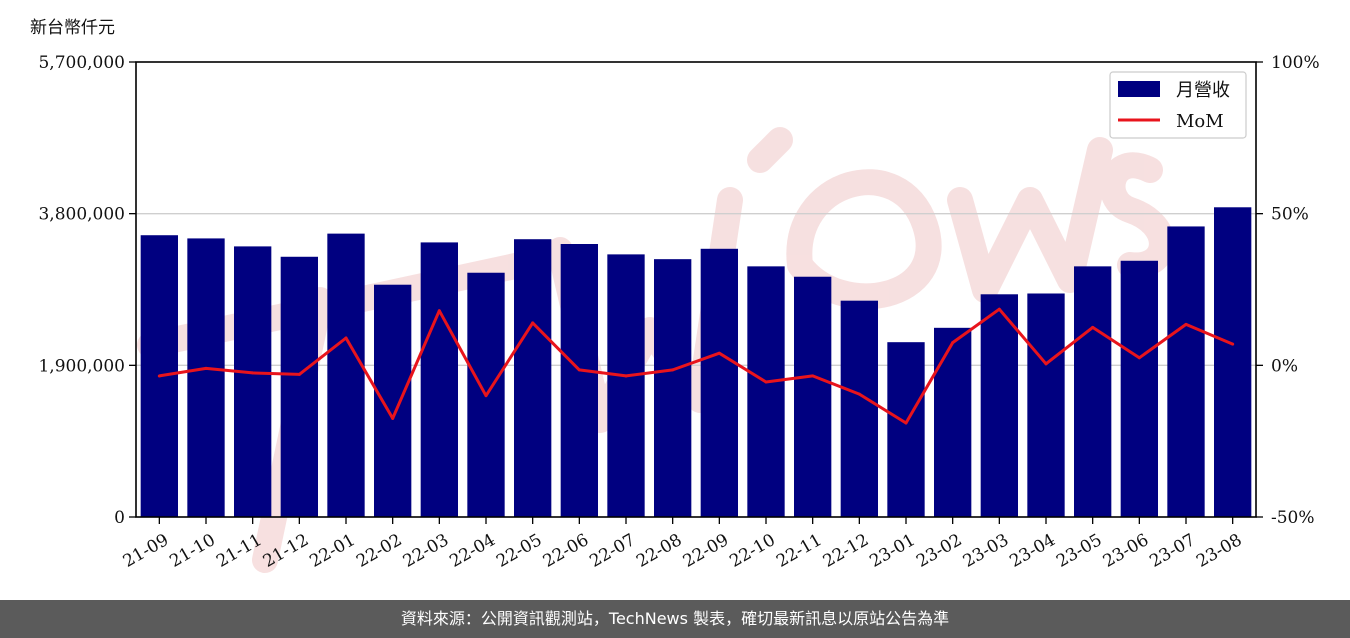 The width and height of the screenshot is (1350, 638). I want to click on legend: 月營收 MoM, so click(1178, 105).